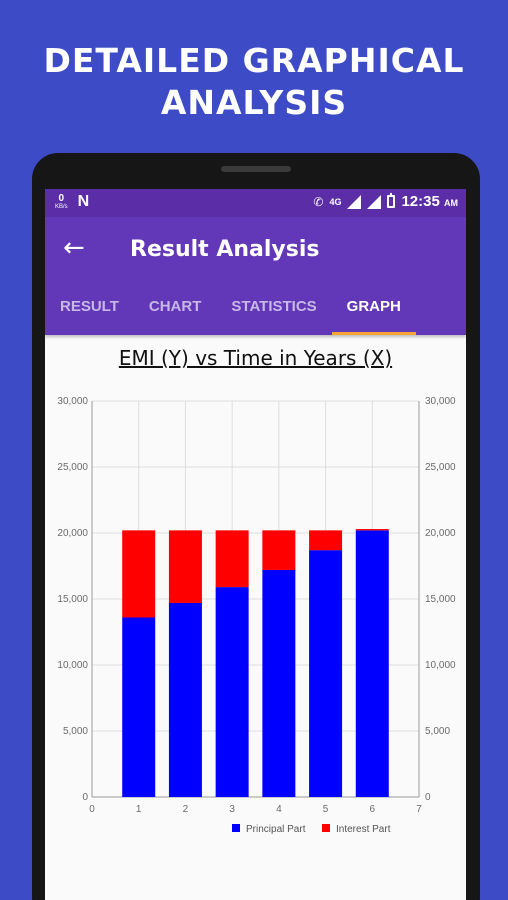  Describe the element at coordinates (335, 201) in the screenshot. I see `network-type-label: 4G` at that location.